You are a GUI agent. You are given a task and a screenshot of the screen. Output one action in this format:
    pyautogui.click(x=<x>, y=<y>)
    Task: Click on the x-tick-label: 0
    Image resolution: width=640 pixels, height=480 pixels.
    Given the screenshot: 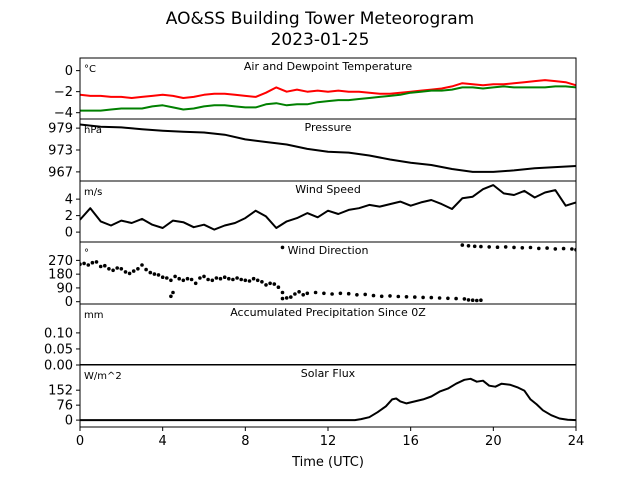 What is the action you would take?
    pyautogui.click(x=80, y=441)
    